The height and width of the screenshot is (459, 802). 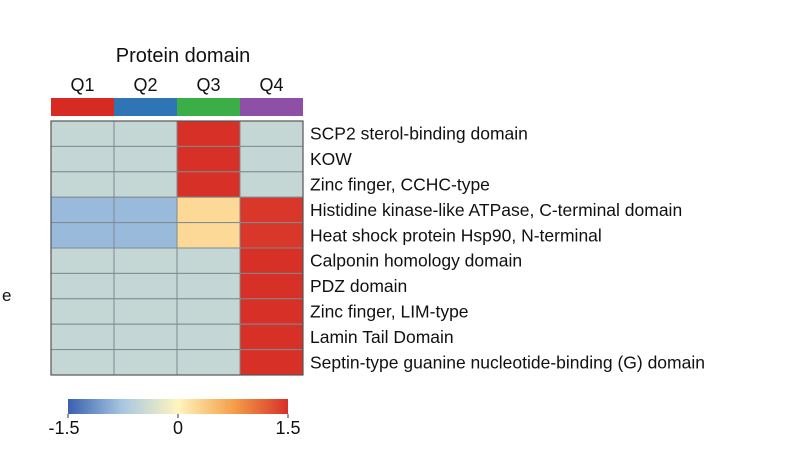 What do you see at coordinates (208, 85) in the screenshot?
I see `column-label: Q3` at bounding box center [208, 85].